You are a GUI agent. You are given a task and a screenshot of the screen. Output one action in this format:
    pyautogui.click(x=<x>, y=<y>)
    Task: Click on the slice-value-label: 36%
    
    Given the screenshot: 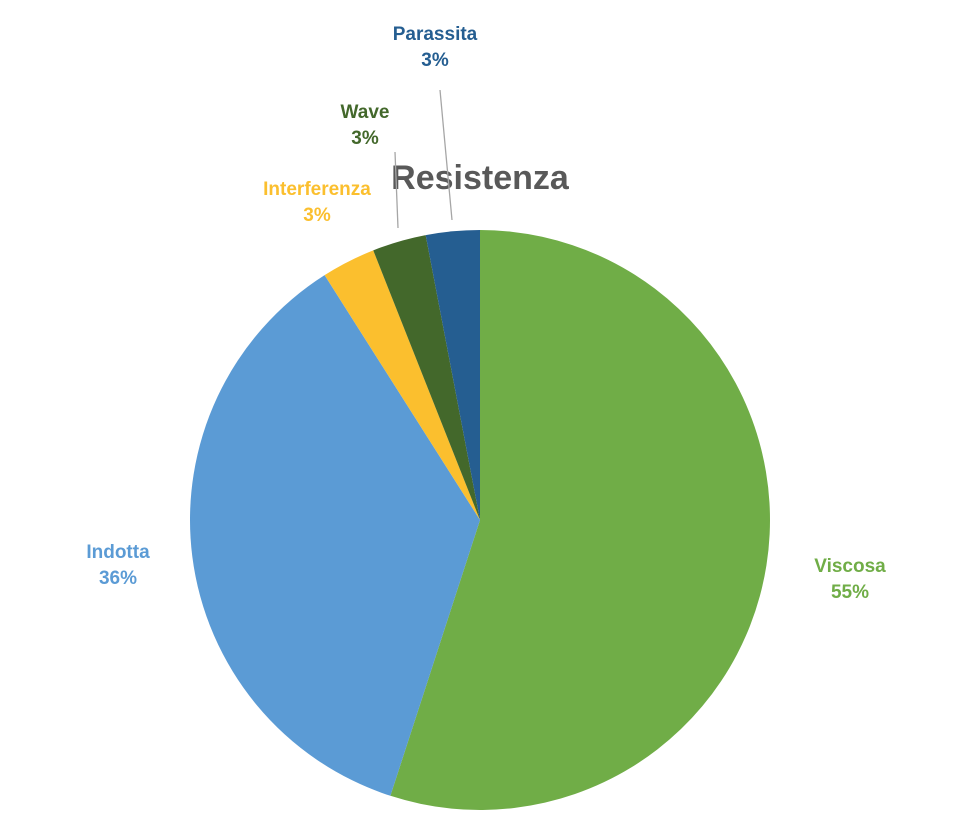 What is the action you would take?
    pyautogui.click(x=118, y=578)
    